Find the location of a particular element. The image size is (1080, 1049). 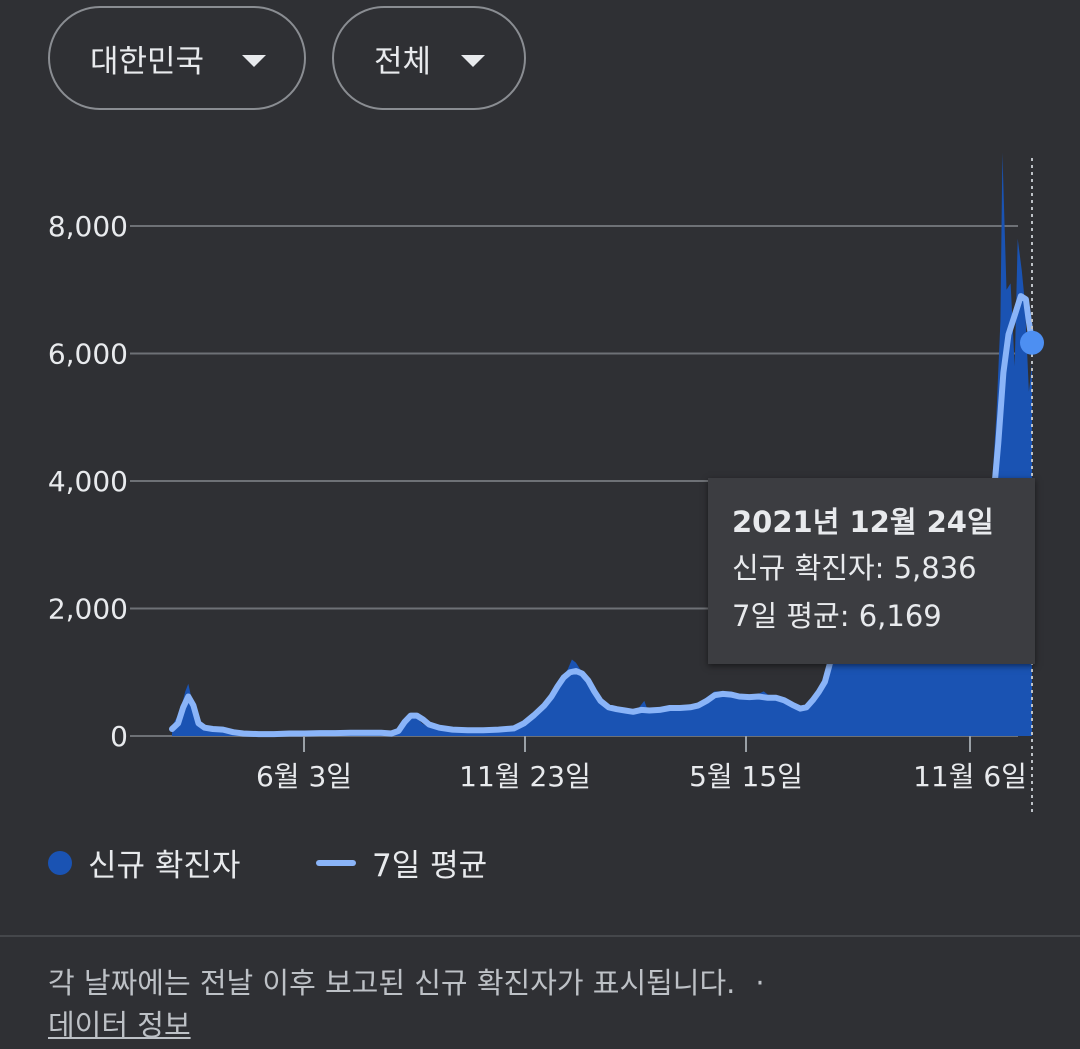

legend-label-new-cases: 신규 확진자 is located at coordinates (164, 866).